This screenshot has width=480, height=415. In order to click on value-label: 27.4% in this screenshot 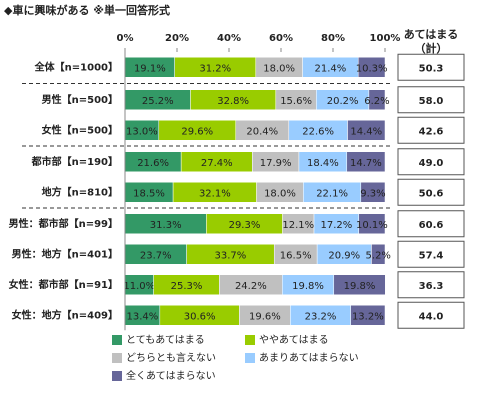, I will do `click(217, 163)`.